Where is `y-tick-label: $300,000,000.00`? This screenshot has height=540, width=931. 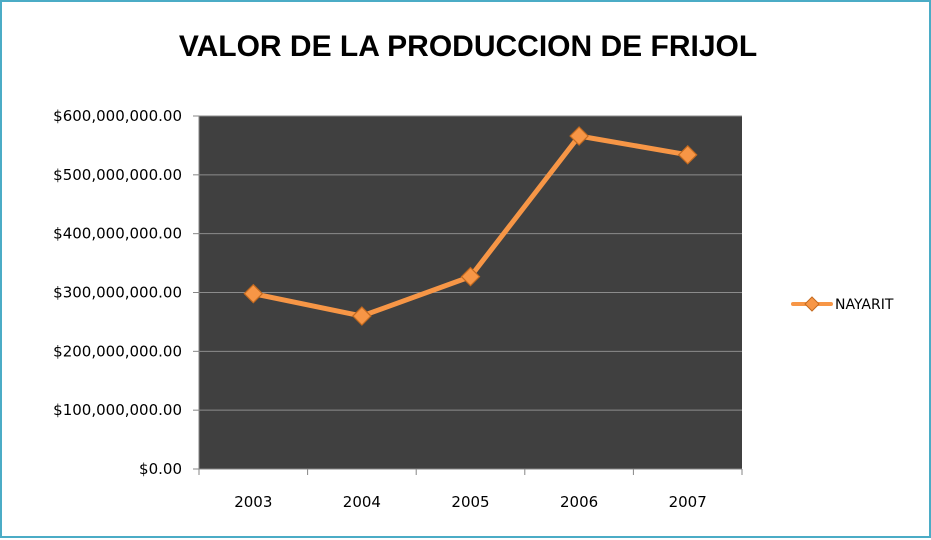
y-tick-label: $300,000,000.00 is located at coordinates (117, 293).